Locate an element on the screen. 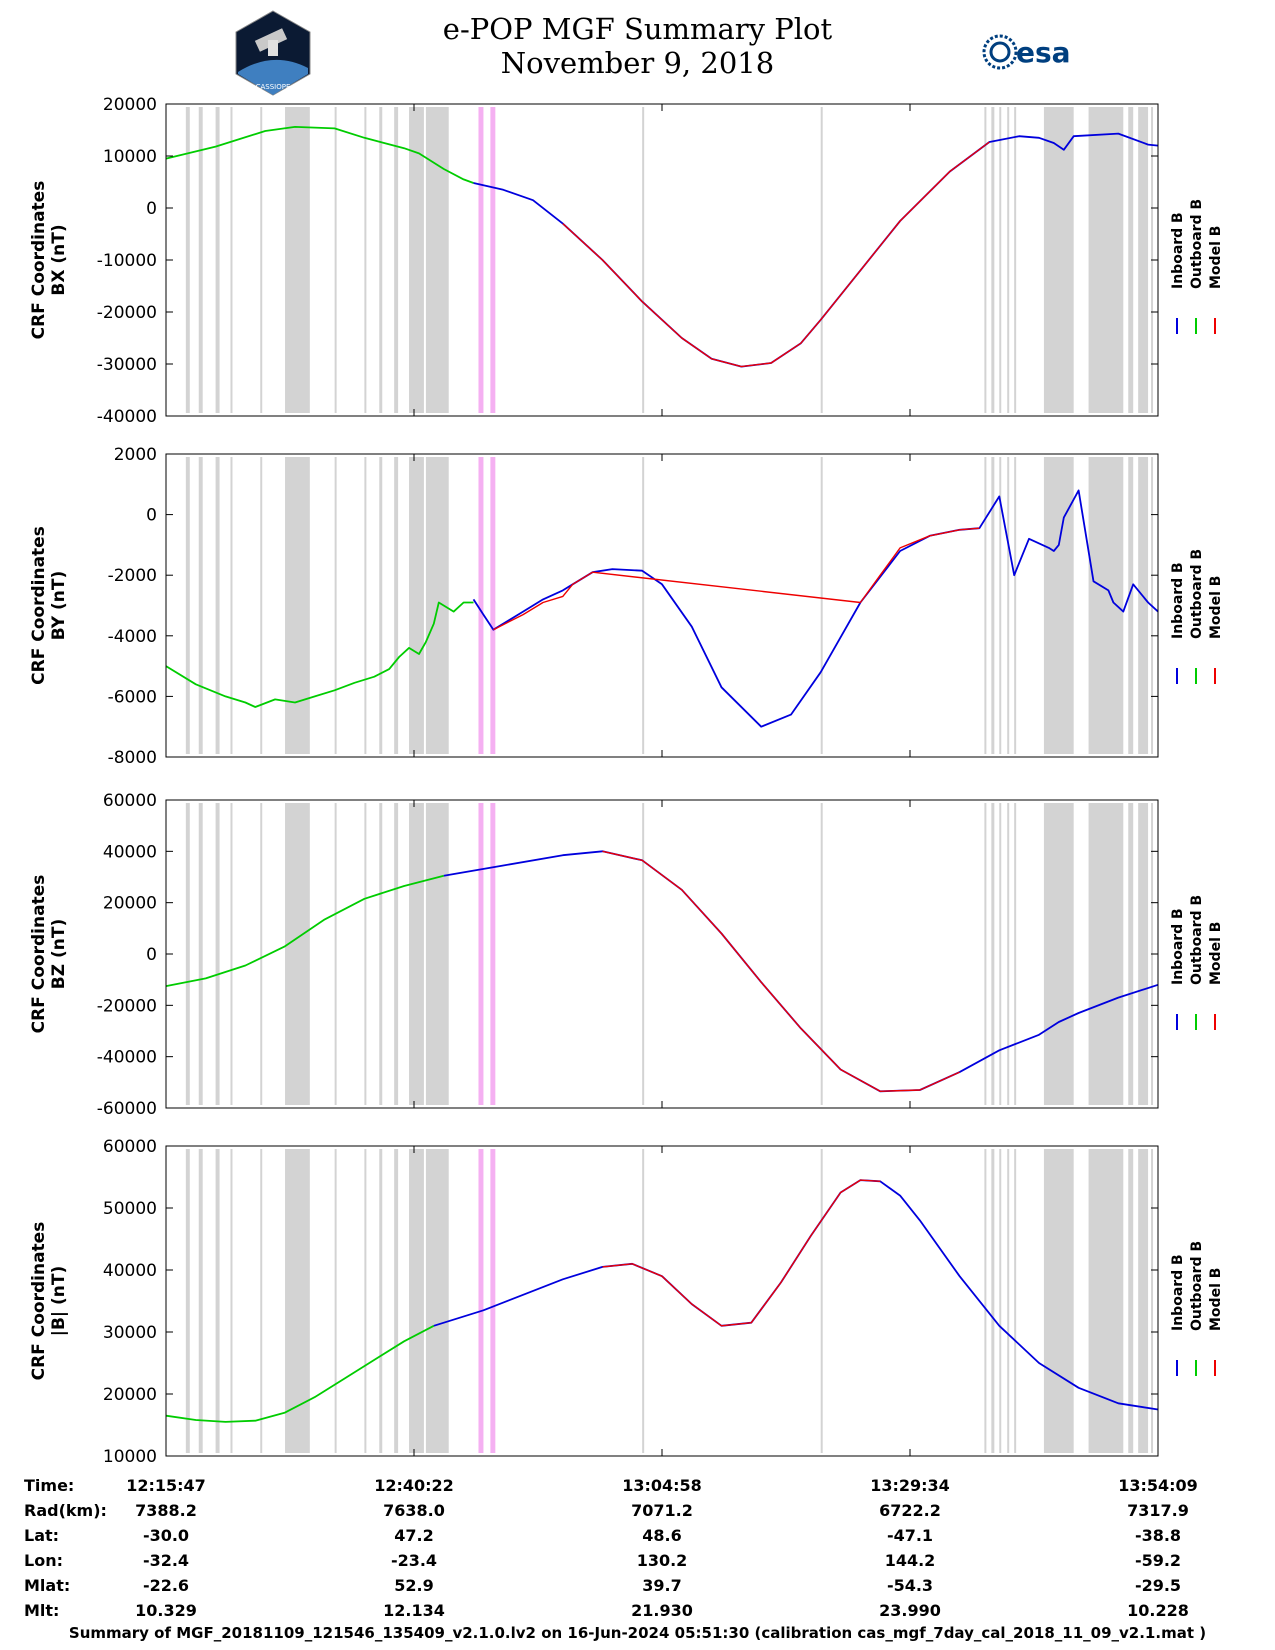 Image resolution: width=1275 pixels, height=1650 pixels. info-cell-value: 39.7 is located at coordinates (661, 1585).